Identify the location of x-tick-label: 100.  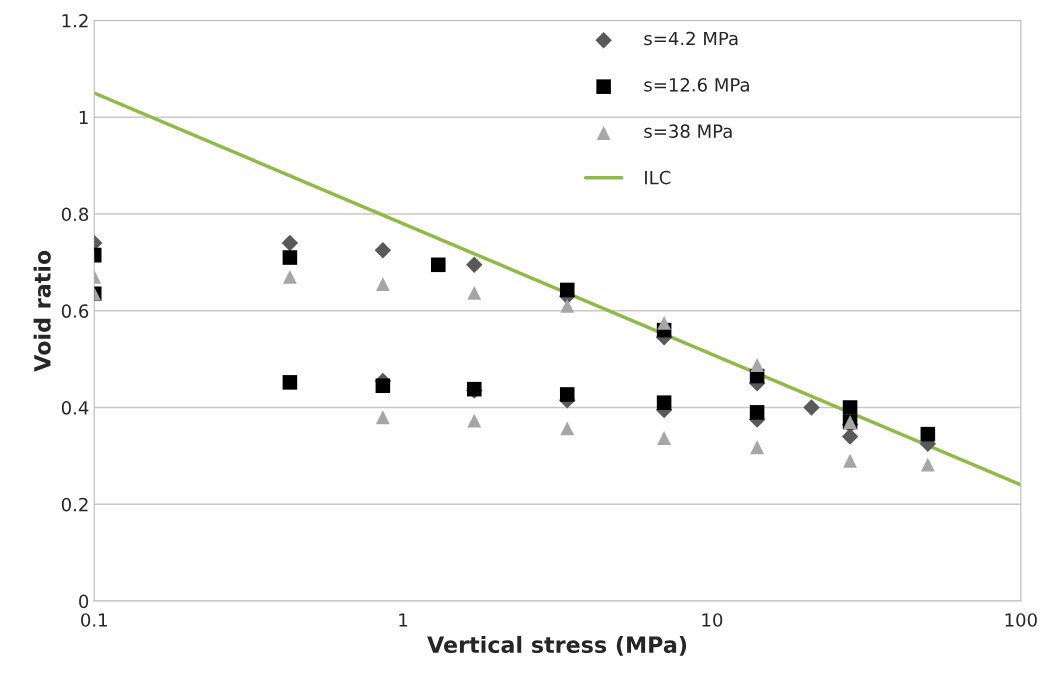
(1021, 620).